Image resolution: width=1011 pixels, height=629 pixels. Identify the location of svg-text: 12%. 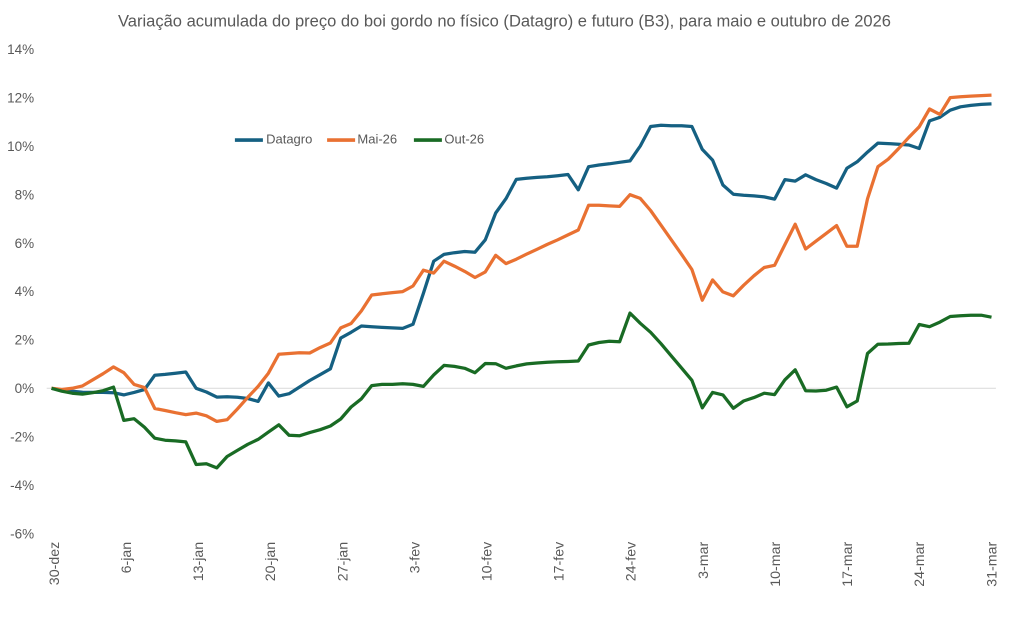
(20, 98).